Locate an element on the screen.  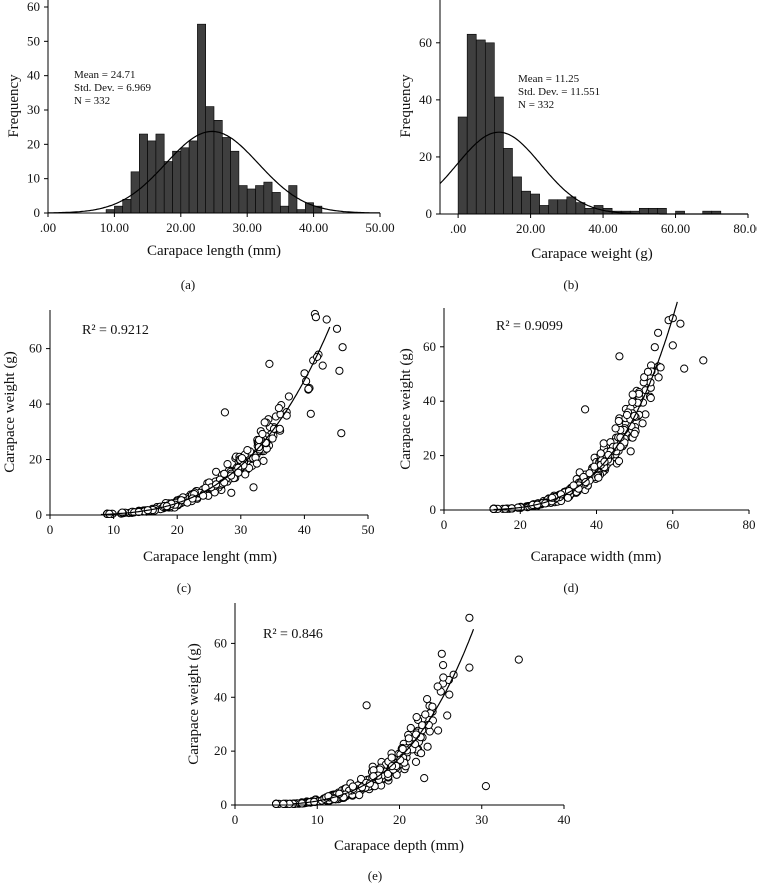
y-tick-label: 40 is located at coordinates (35, 403).